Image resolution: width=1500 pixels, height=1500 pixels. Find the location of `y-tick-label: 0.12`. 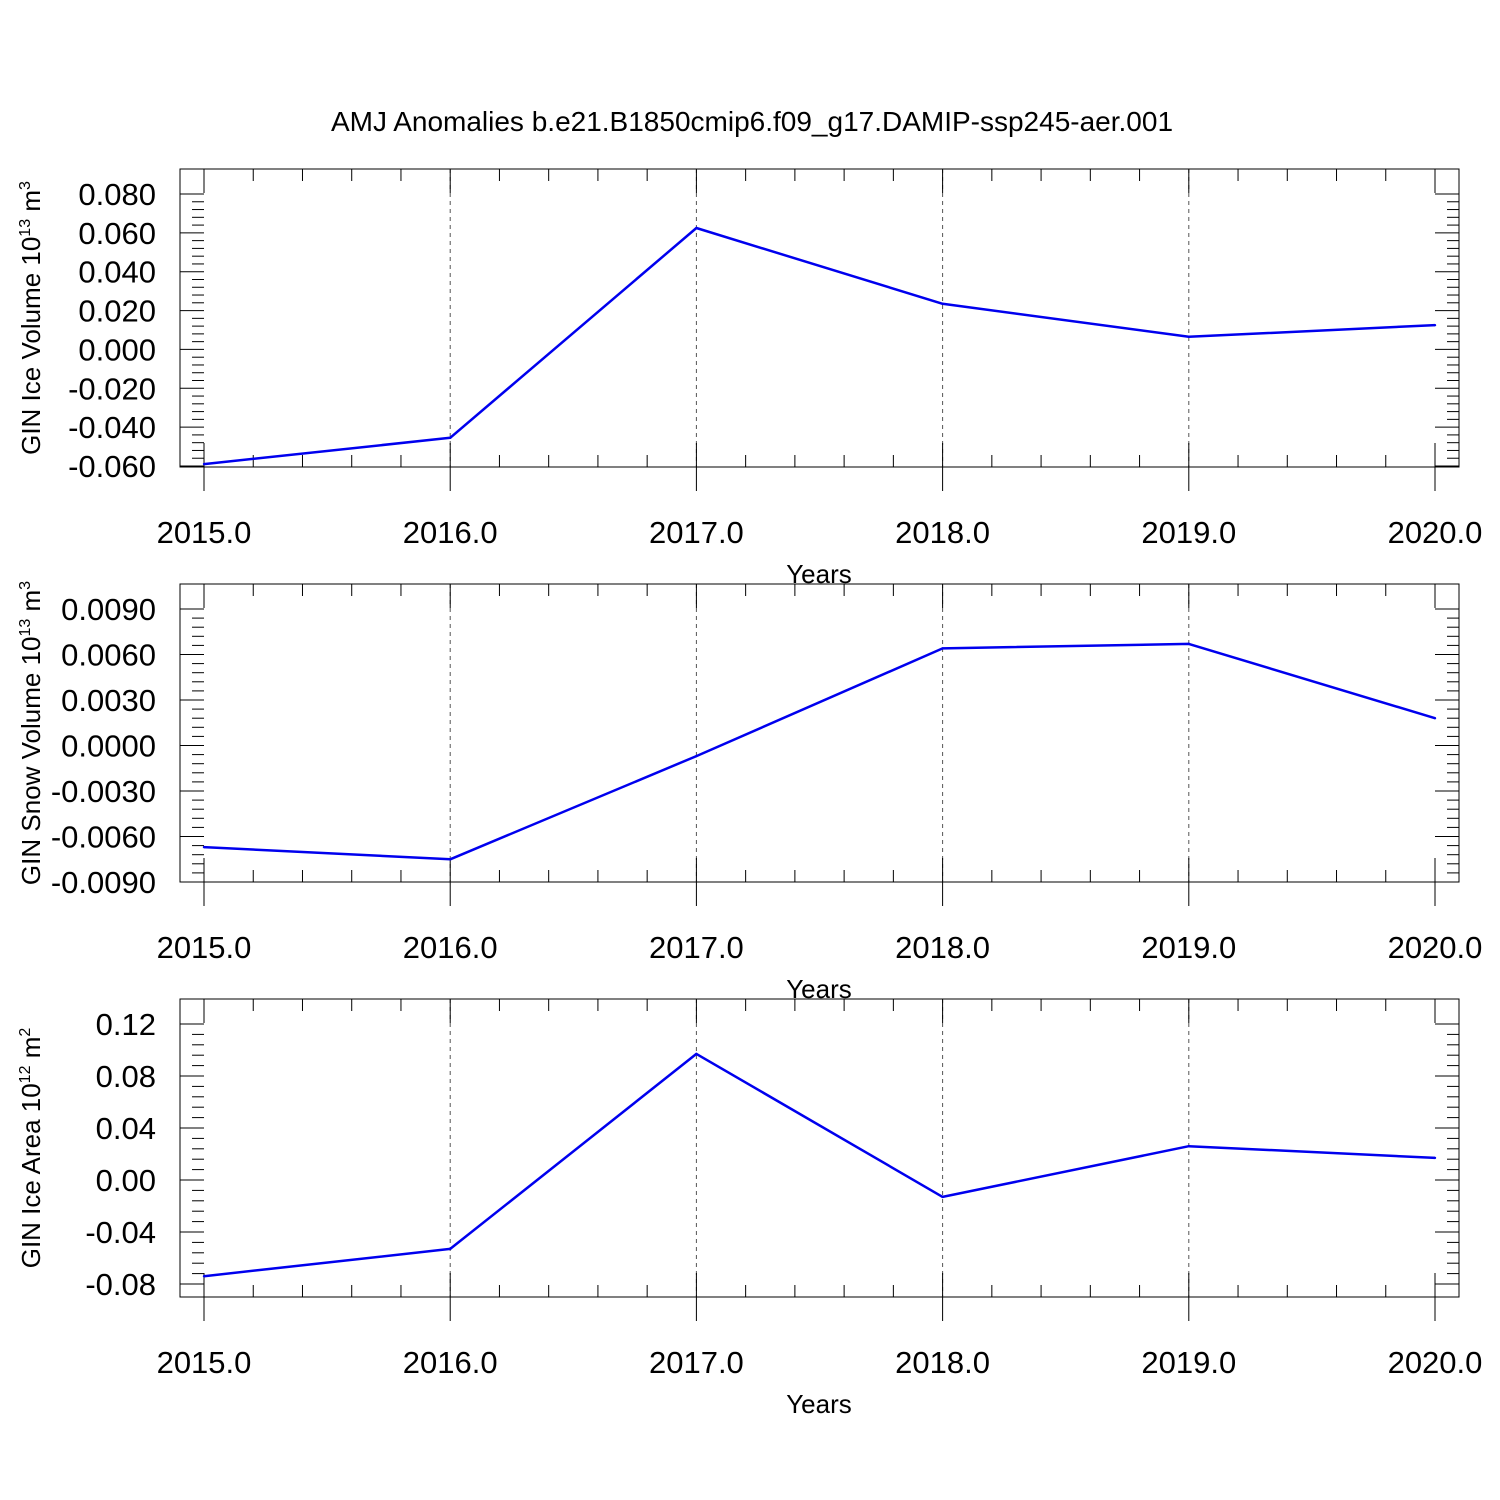

y-tick-label: 0.12 is located at coordinates (126, 1024).